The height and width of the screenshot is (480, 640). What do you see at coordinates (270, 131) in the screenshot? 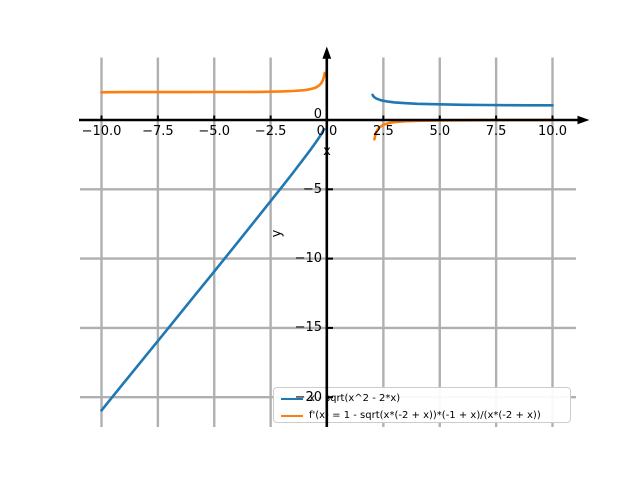
I see `x-tick-label: −2.5` at bounding box center [270, 131].